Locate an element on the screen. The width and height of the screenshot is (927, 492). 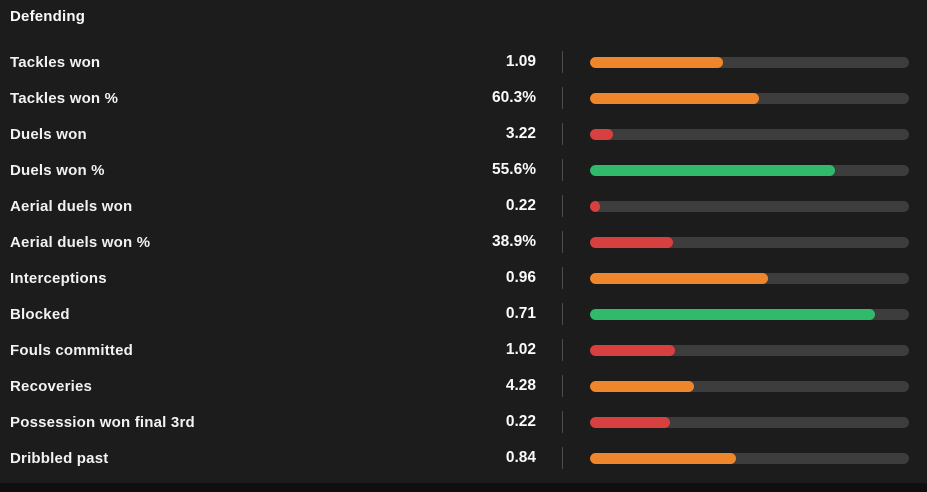
stat-row: Duels won 3.22 is located at coordinates (463, 134).